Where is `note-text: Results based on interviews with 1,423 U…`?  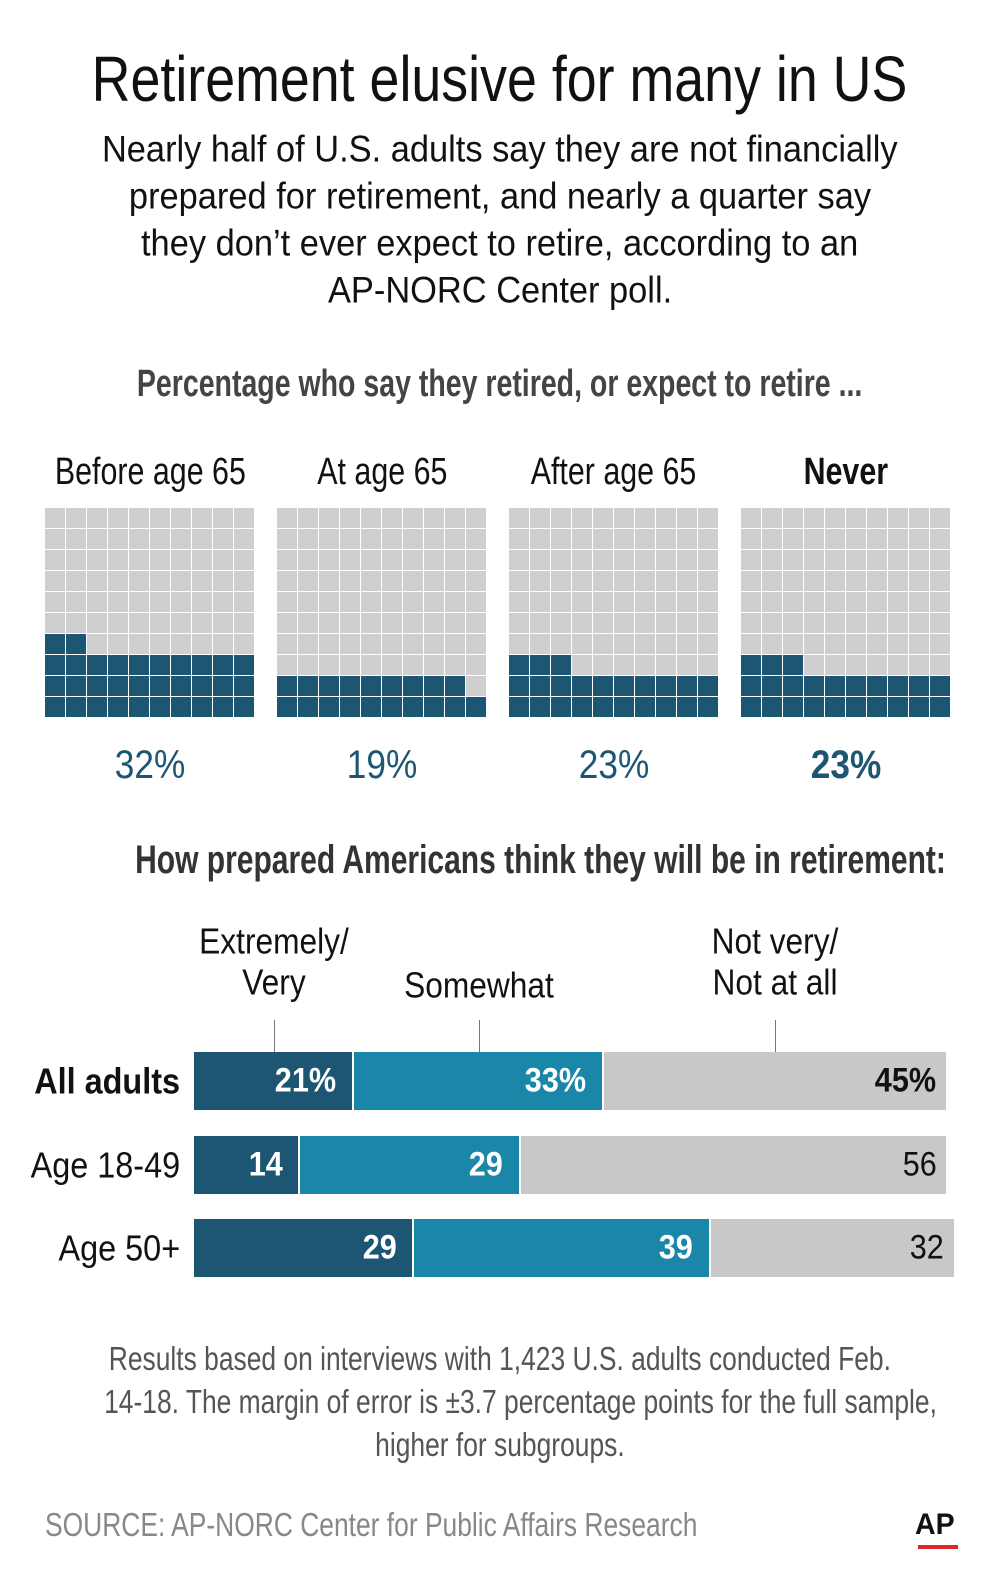 note-text: Results based on interviews with 1,423 U… is located at coordinates (500, 1359).